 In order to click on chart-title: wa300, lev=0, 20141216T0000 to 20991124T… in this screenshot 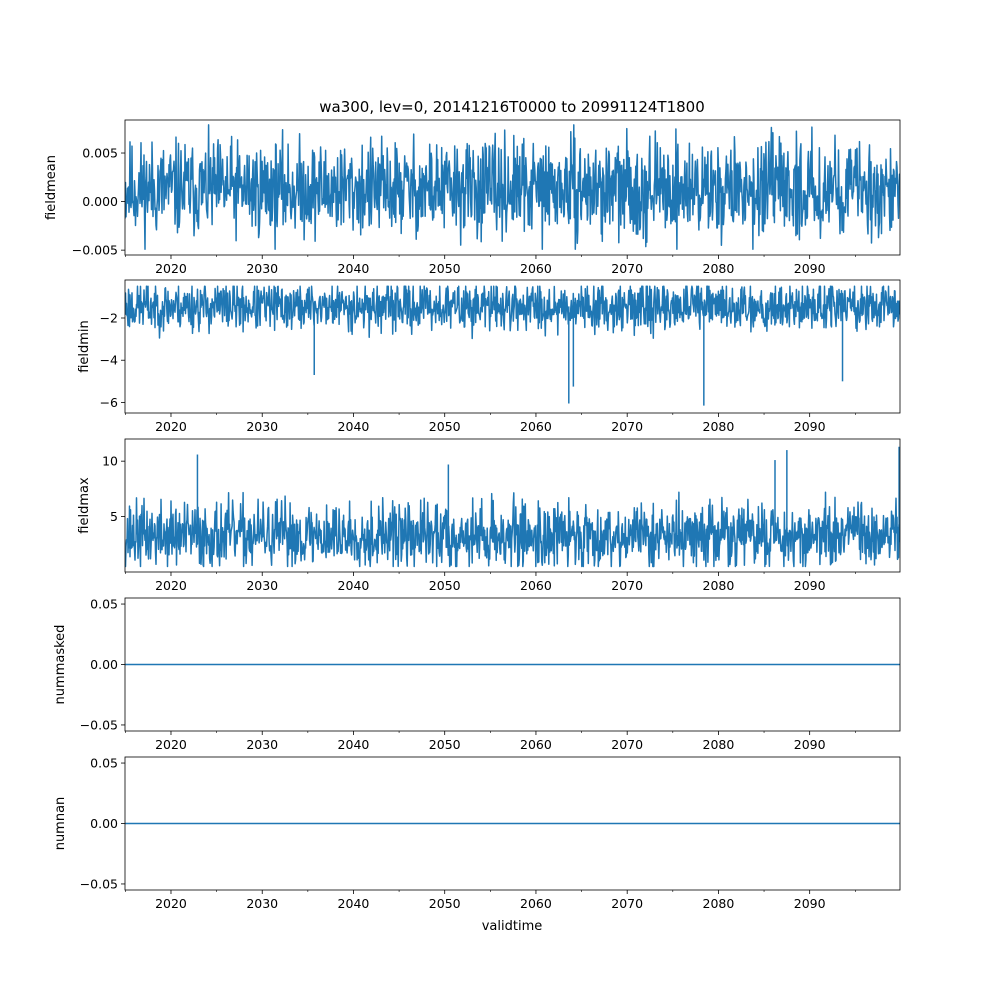, I will do `click(512, 107)`.